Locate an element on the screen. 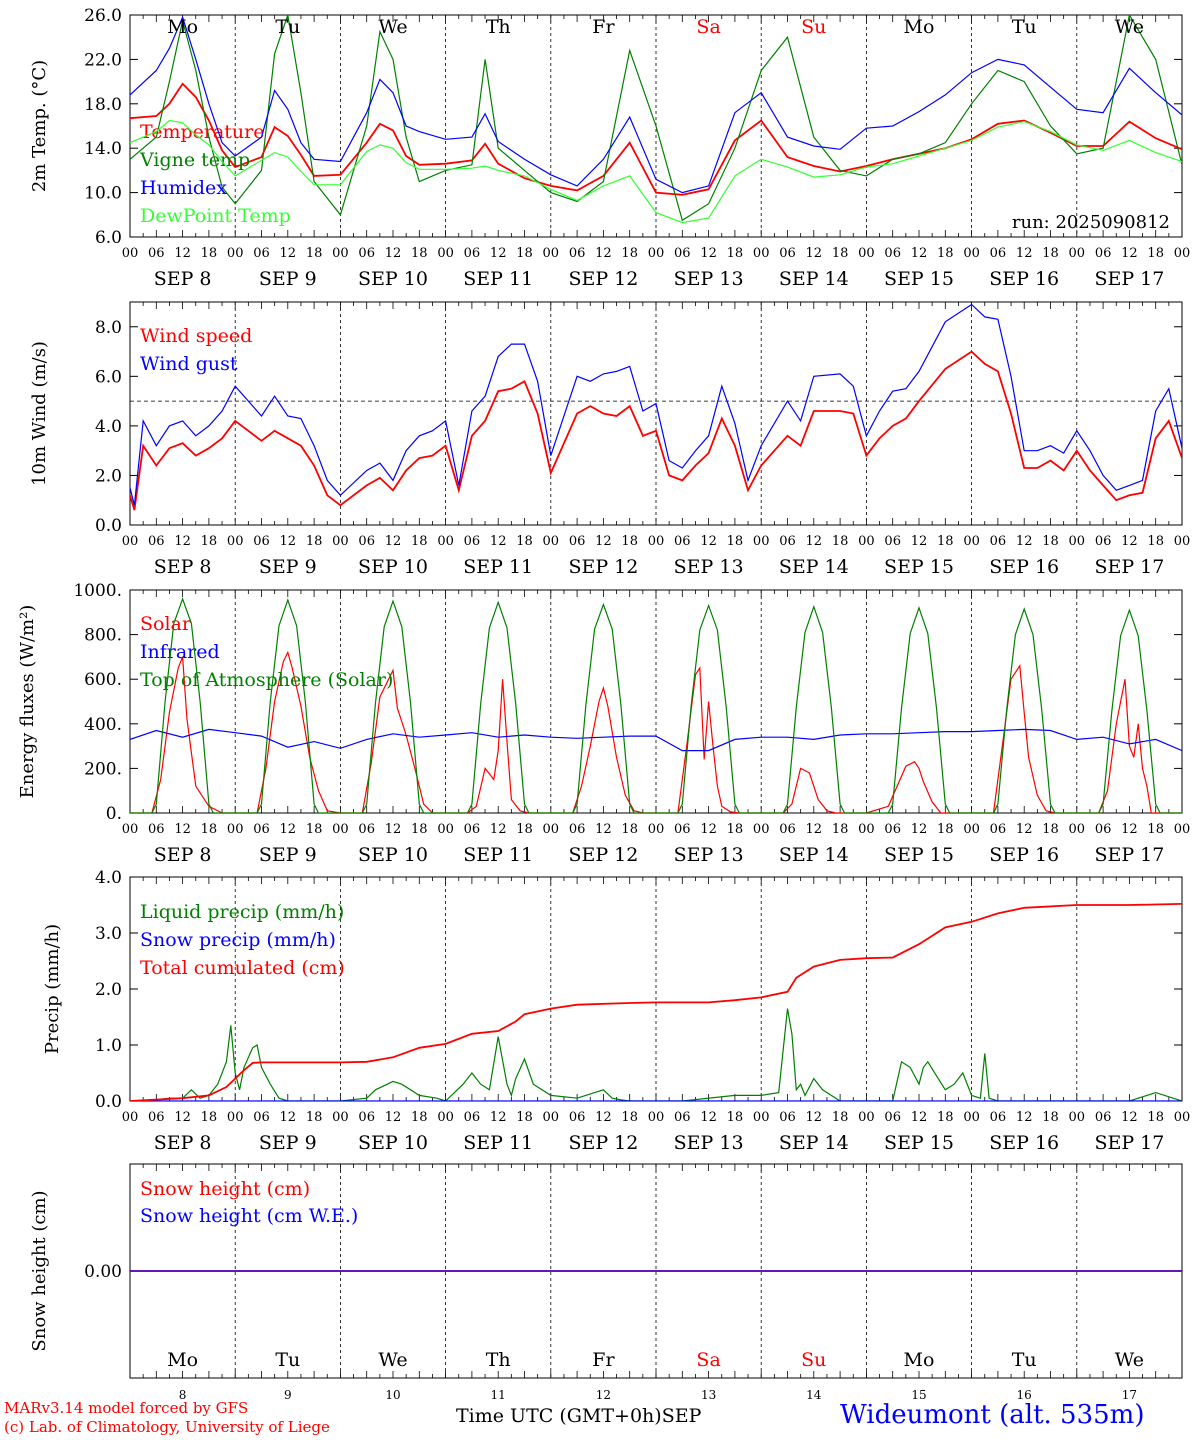 The image size is (1194, 1440). legend-entry: Top of Atmosphere (Solar) is located at coordinates (266, 680).